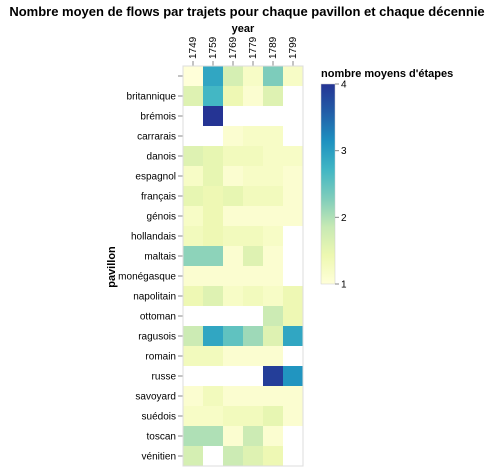 The height and width of the screenshot is (472, 486). I want to click on y-tick-label: brémois, so click(158, 117).